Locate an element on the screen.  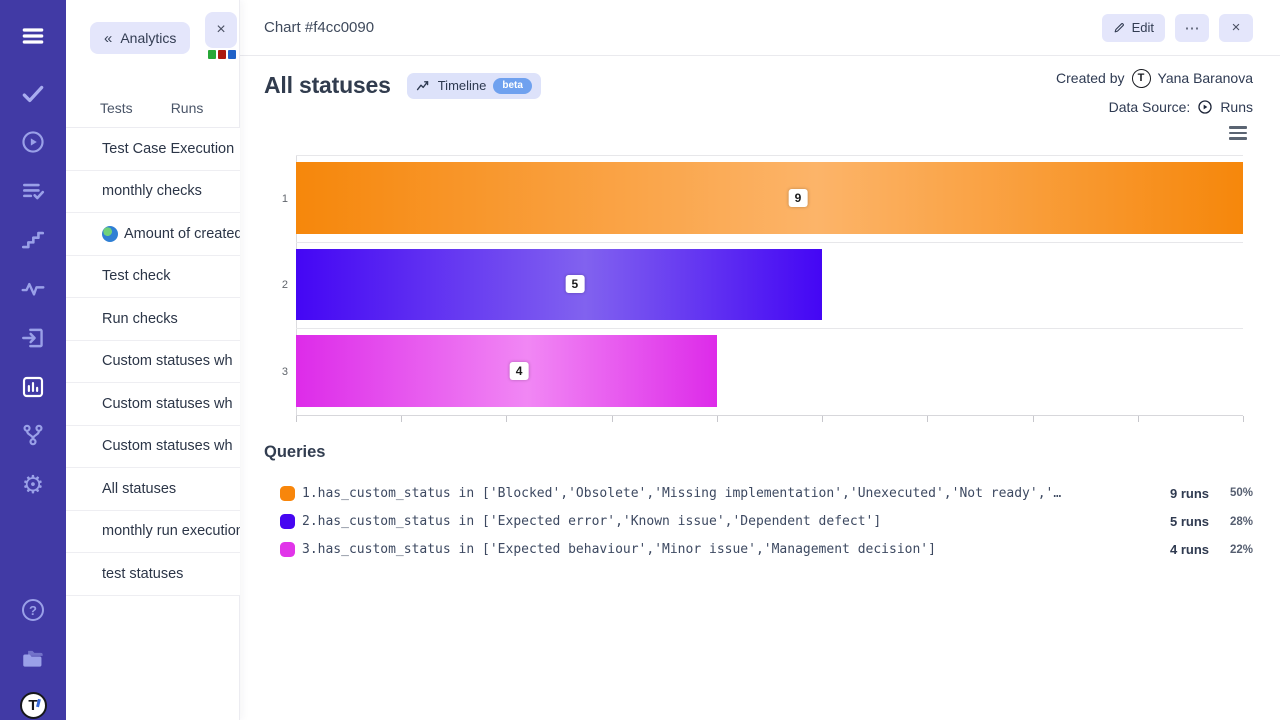
panel-tabs: Tests Runs is located at coordinates (153, 108).